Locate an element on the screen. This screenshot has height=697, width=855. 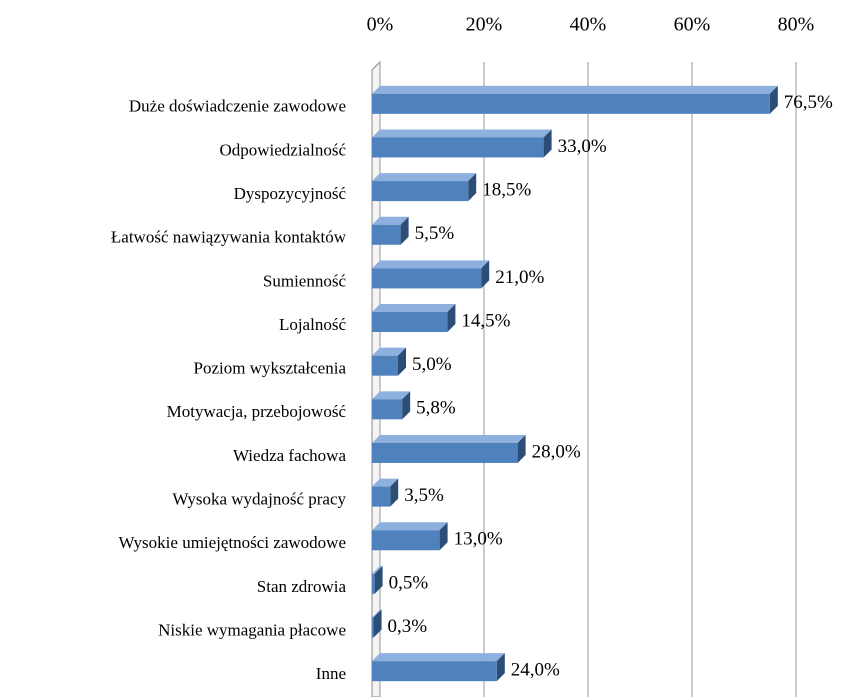
category-label: Stan zdrowia is located at coordinates (302, 586).